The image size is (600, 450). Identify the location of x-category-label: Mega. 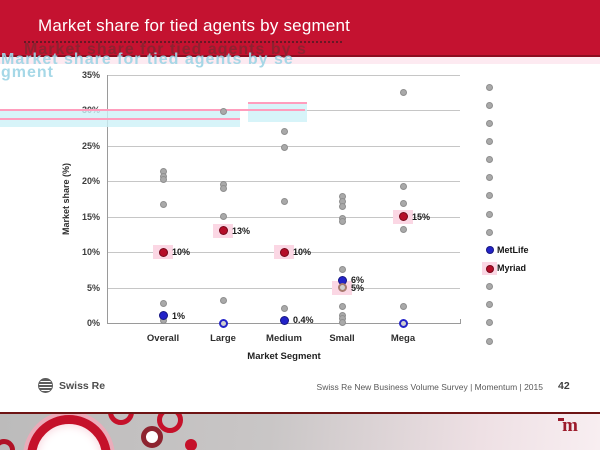
(403, 338).